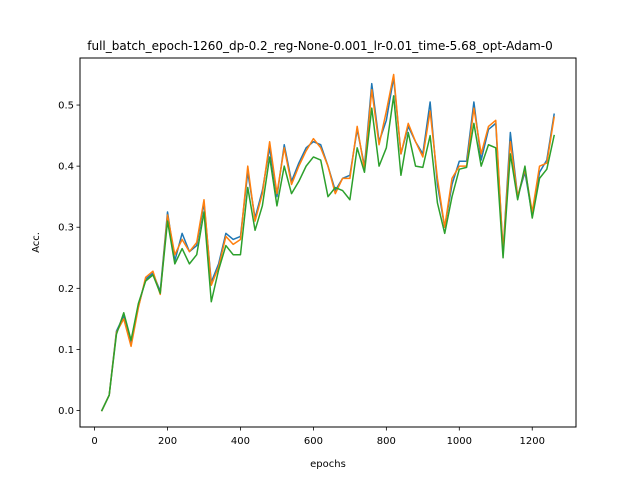  Describe the element at coordinates (66, 411) in the screenshot. I see `y-tick-label: 0.0` at that location.